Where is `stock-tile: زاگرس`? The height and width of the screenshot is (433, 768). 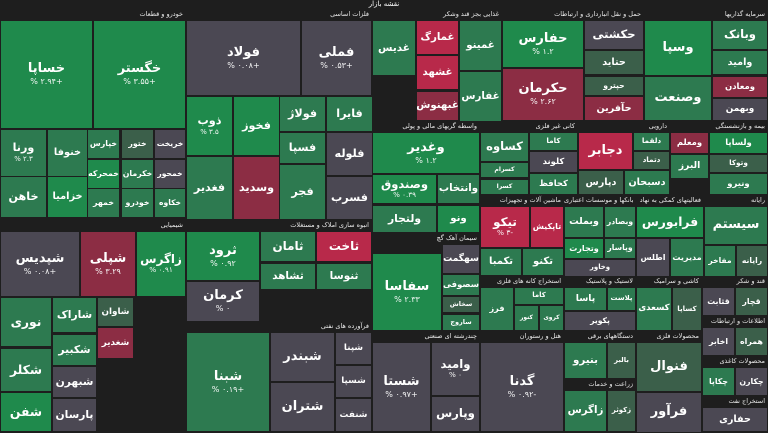 stock-tile: زاگرس is located at coordinates (585, 411).